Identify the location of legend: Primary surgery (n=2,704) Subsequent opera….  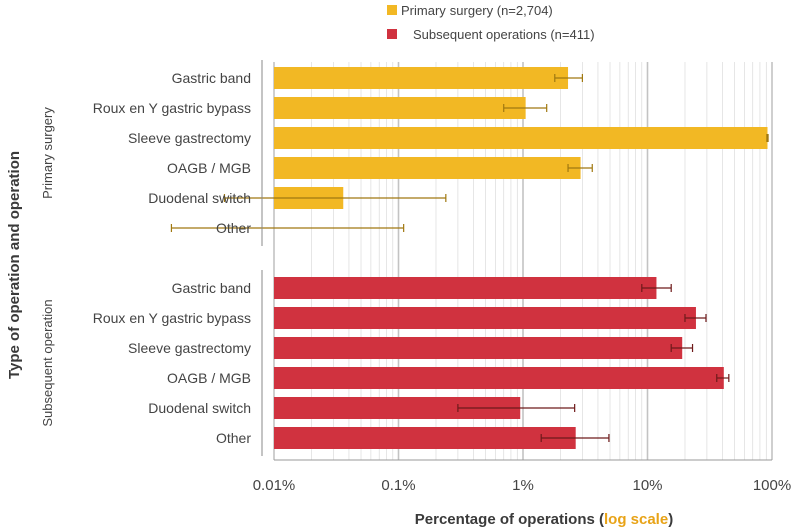
(491, 22).